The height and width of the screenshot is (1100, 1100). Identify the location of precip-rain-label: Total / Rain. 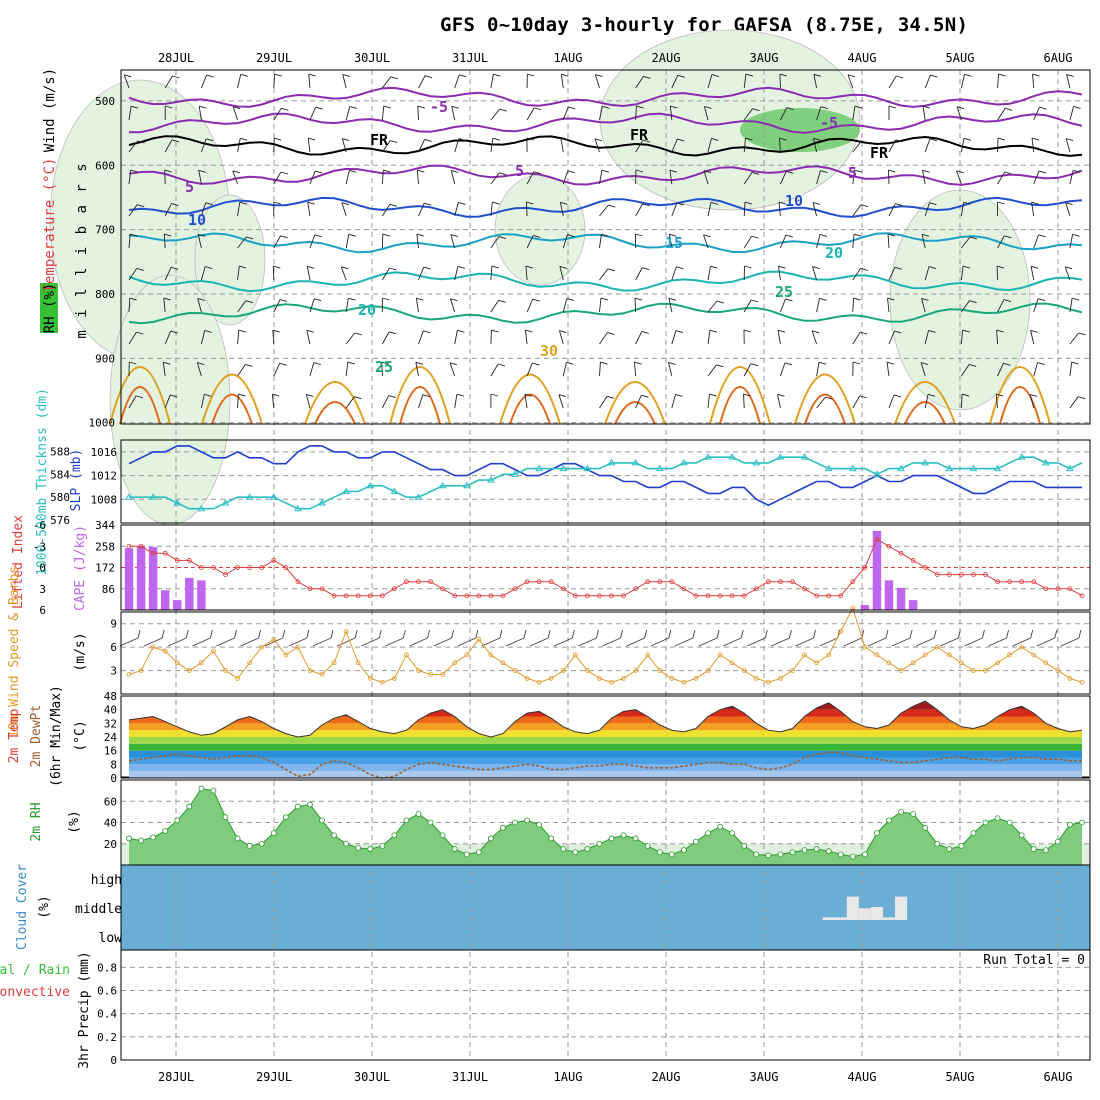
(35, 970).